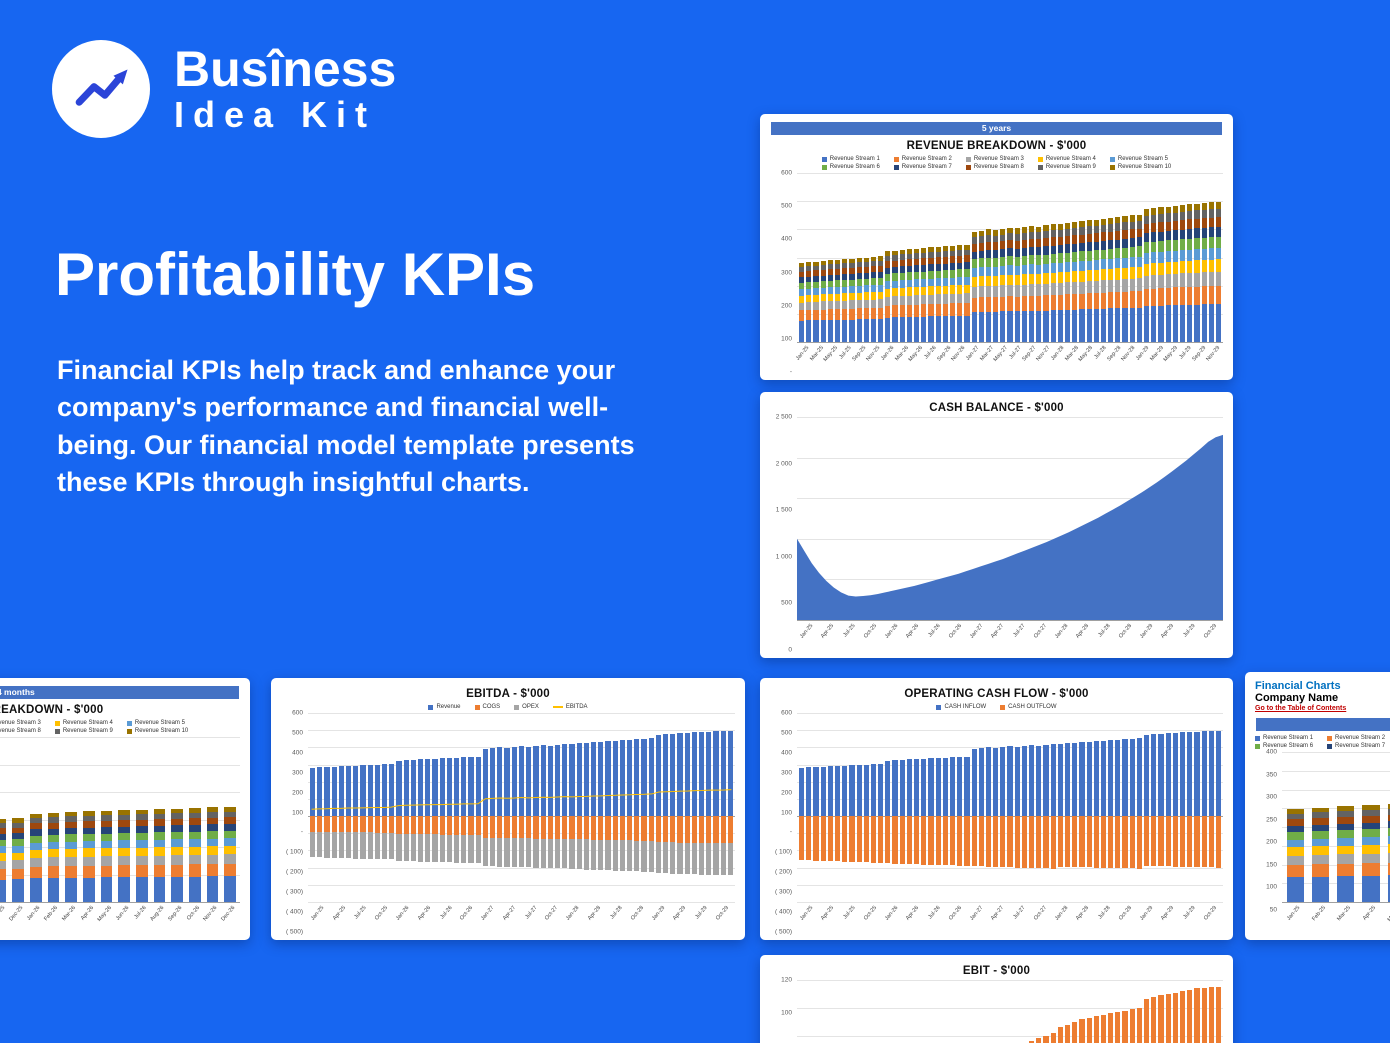  Describe the element at coordinates (1360, 738) in the screenshot. I see `legend-label: Revenue Stream 2` at that location.